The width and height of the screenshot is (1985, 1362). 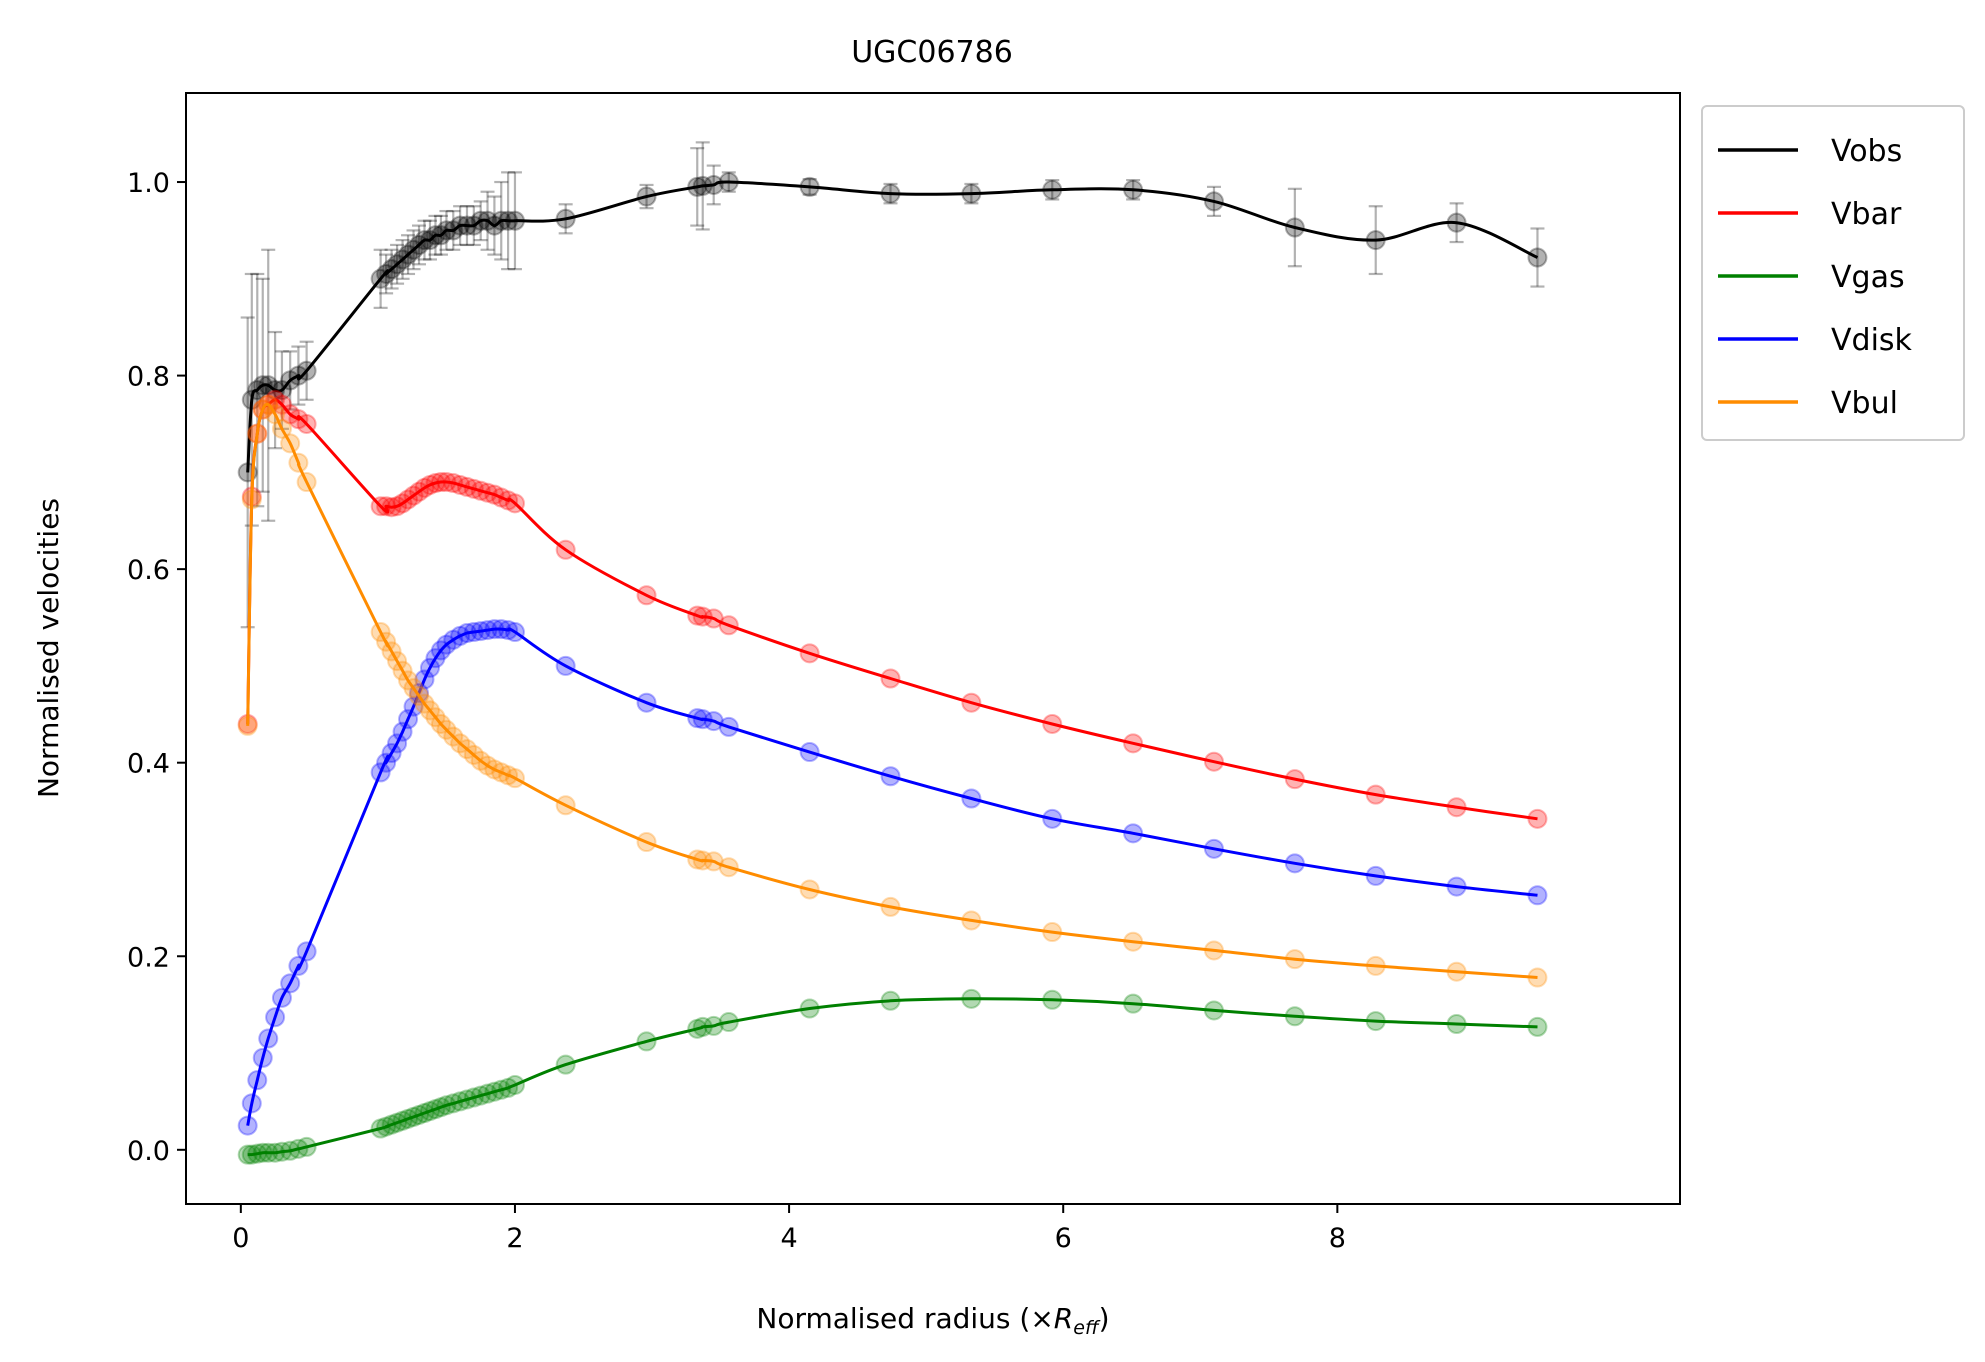 I want to click on y-tick-label: 1.0, so click(x=148, y=183).